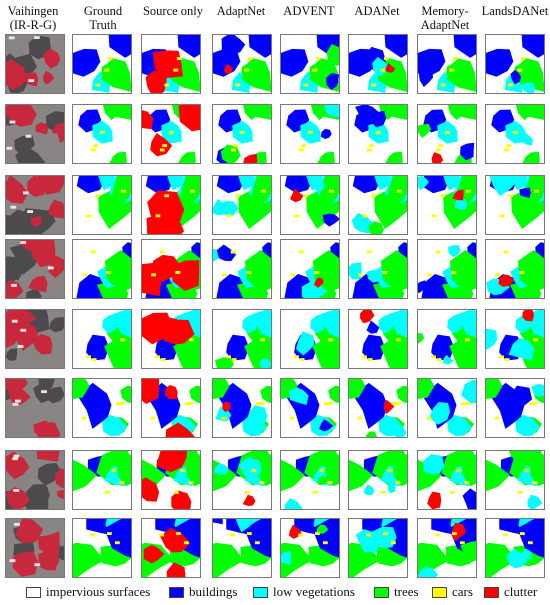  I want to click on header-vaihingen: Vaihingen (IR-R-G), so click(33, 18).